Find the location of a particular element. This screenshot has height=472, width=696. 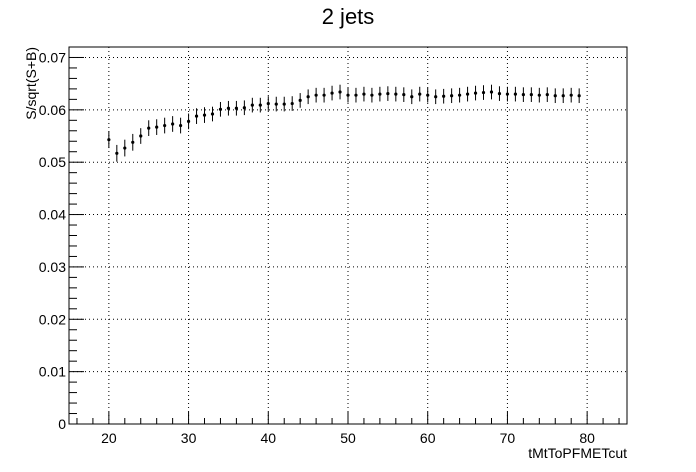

y-tick-label: 0 is located at coordinates (62, 424).